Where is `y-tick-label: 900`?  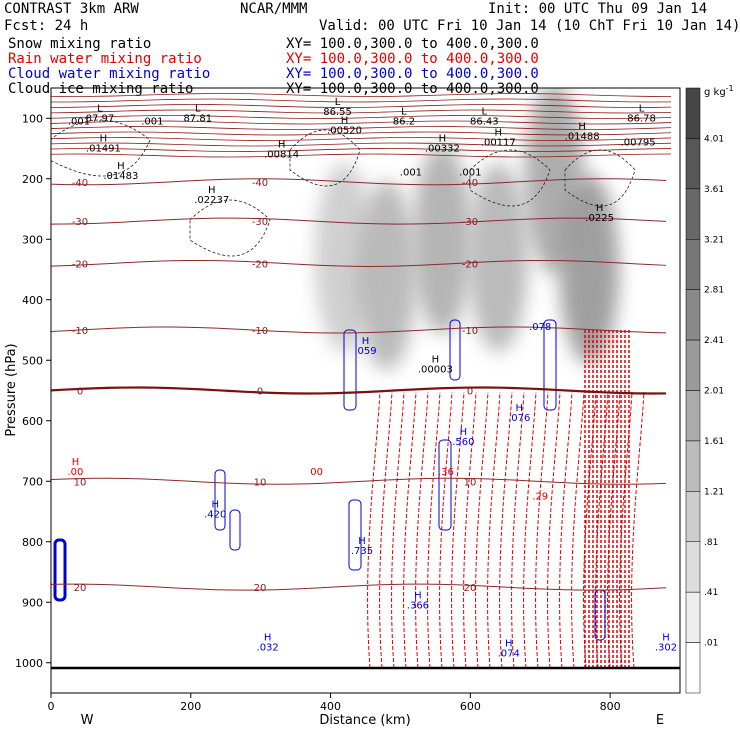 y-tick-label: 900 is located at coordinates (32, 602).